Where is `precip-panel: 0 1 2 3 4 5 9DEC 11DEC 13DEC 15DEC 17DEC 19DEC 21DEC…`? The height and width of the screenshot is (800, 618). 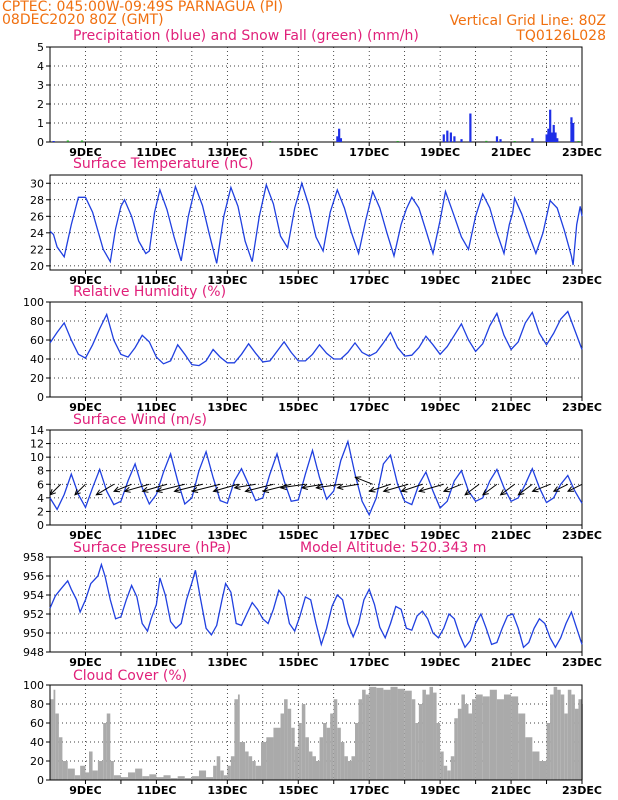 precip-panel: 0 1 2 3 4 5 9DEC 11DEC 13DEC 15DEC 17DEC 19DEC 21DEC… is located at coordinates (319, 100).